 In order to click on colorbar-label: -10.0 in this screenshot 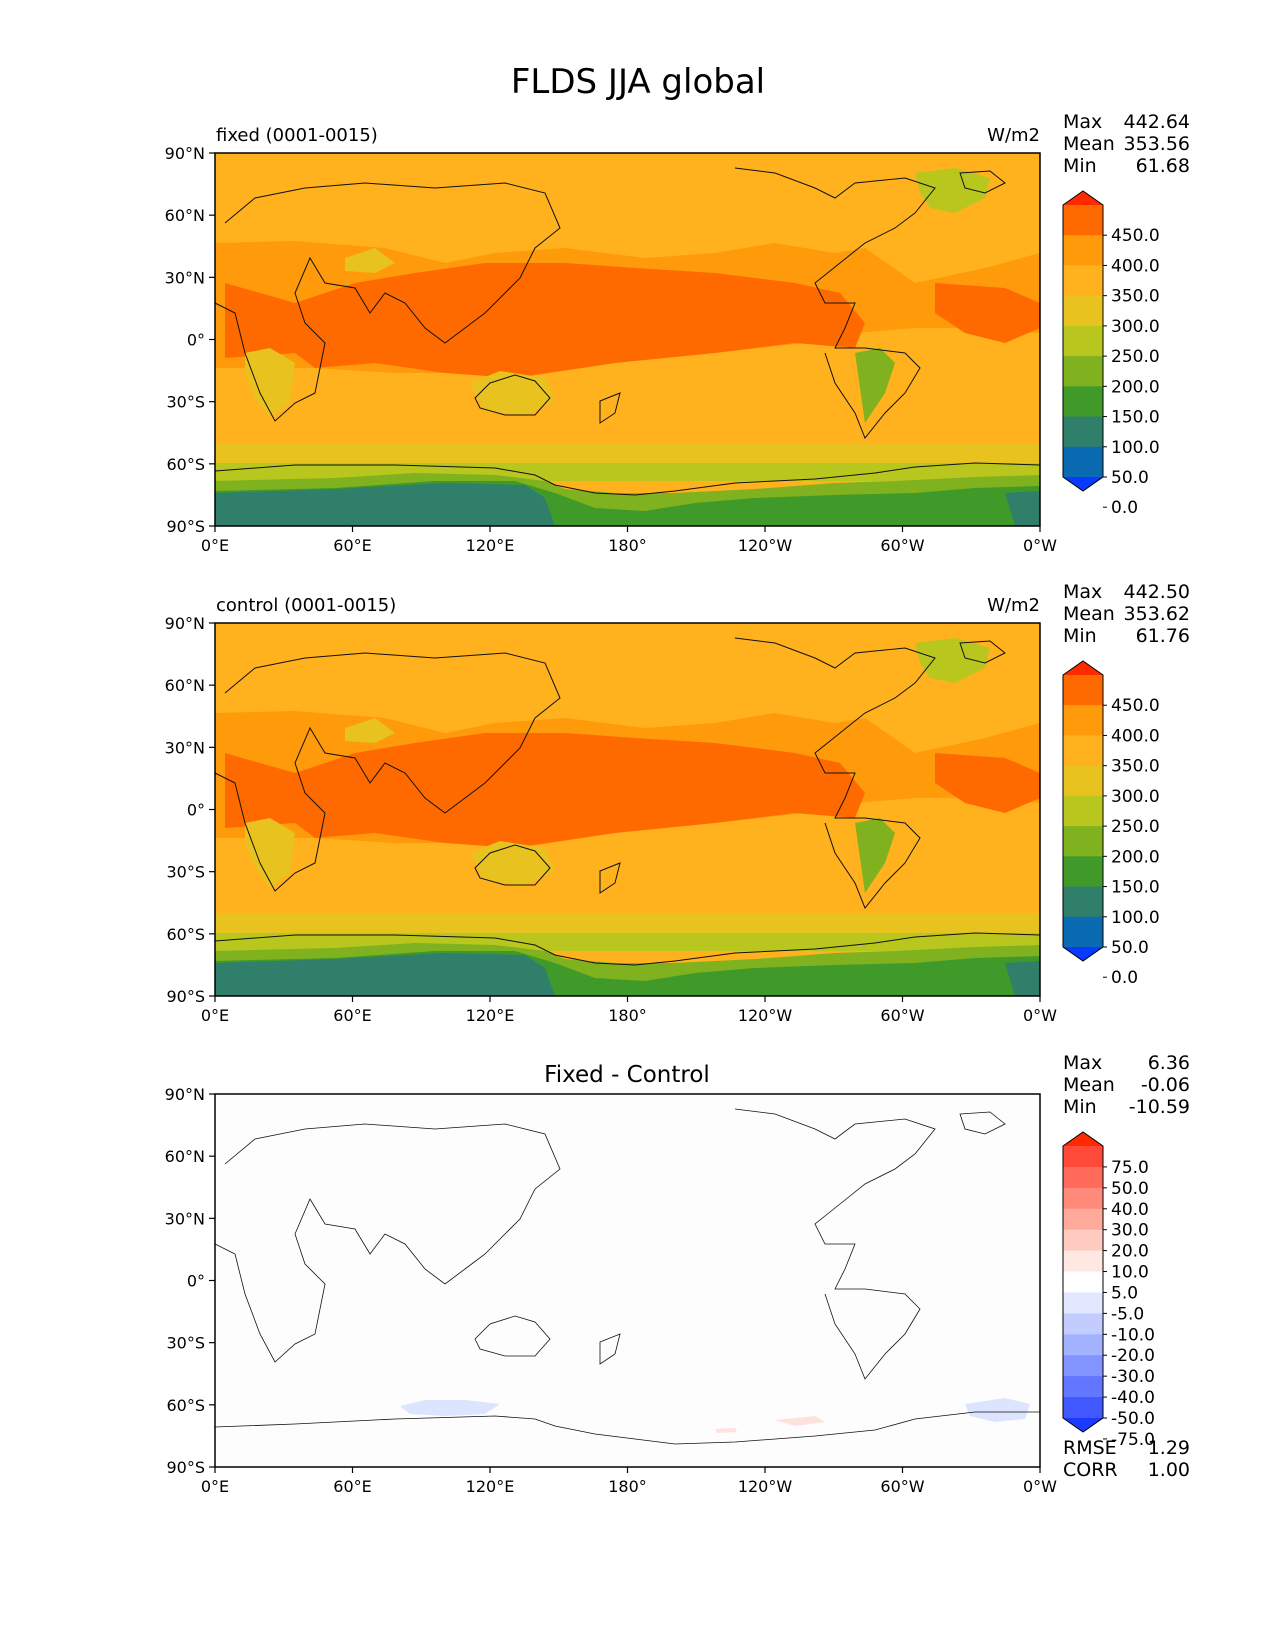, I will do `click(1133, 1335)`.